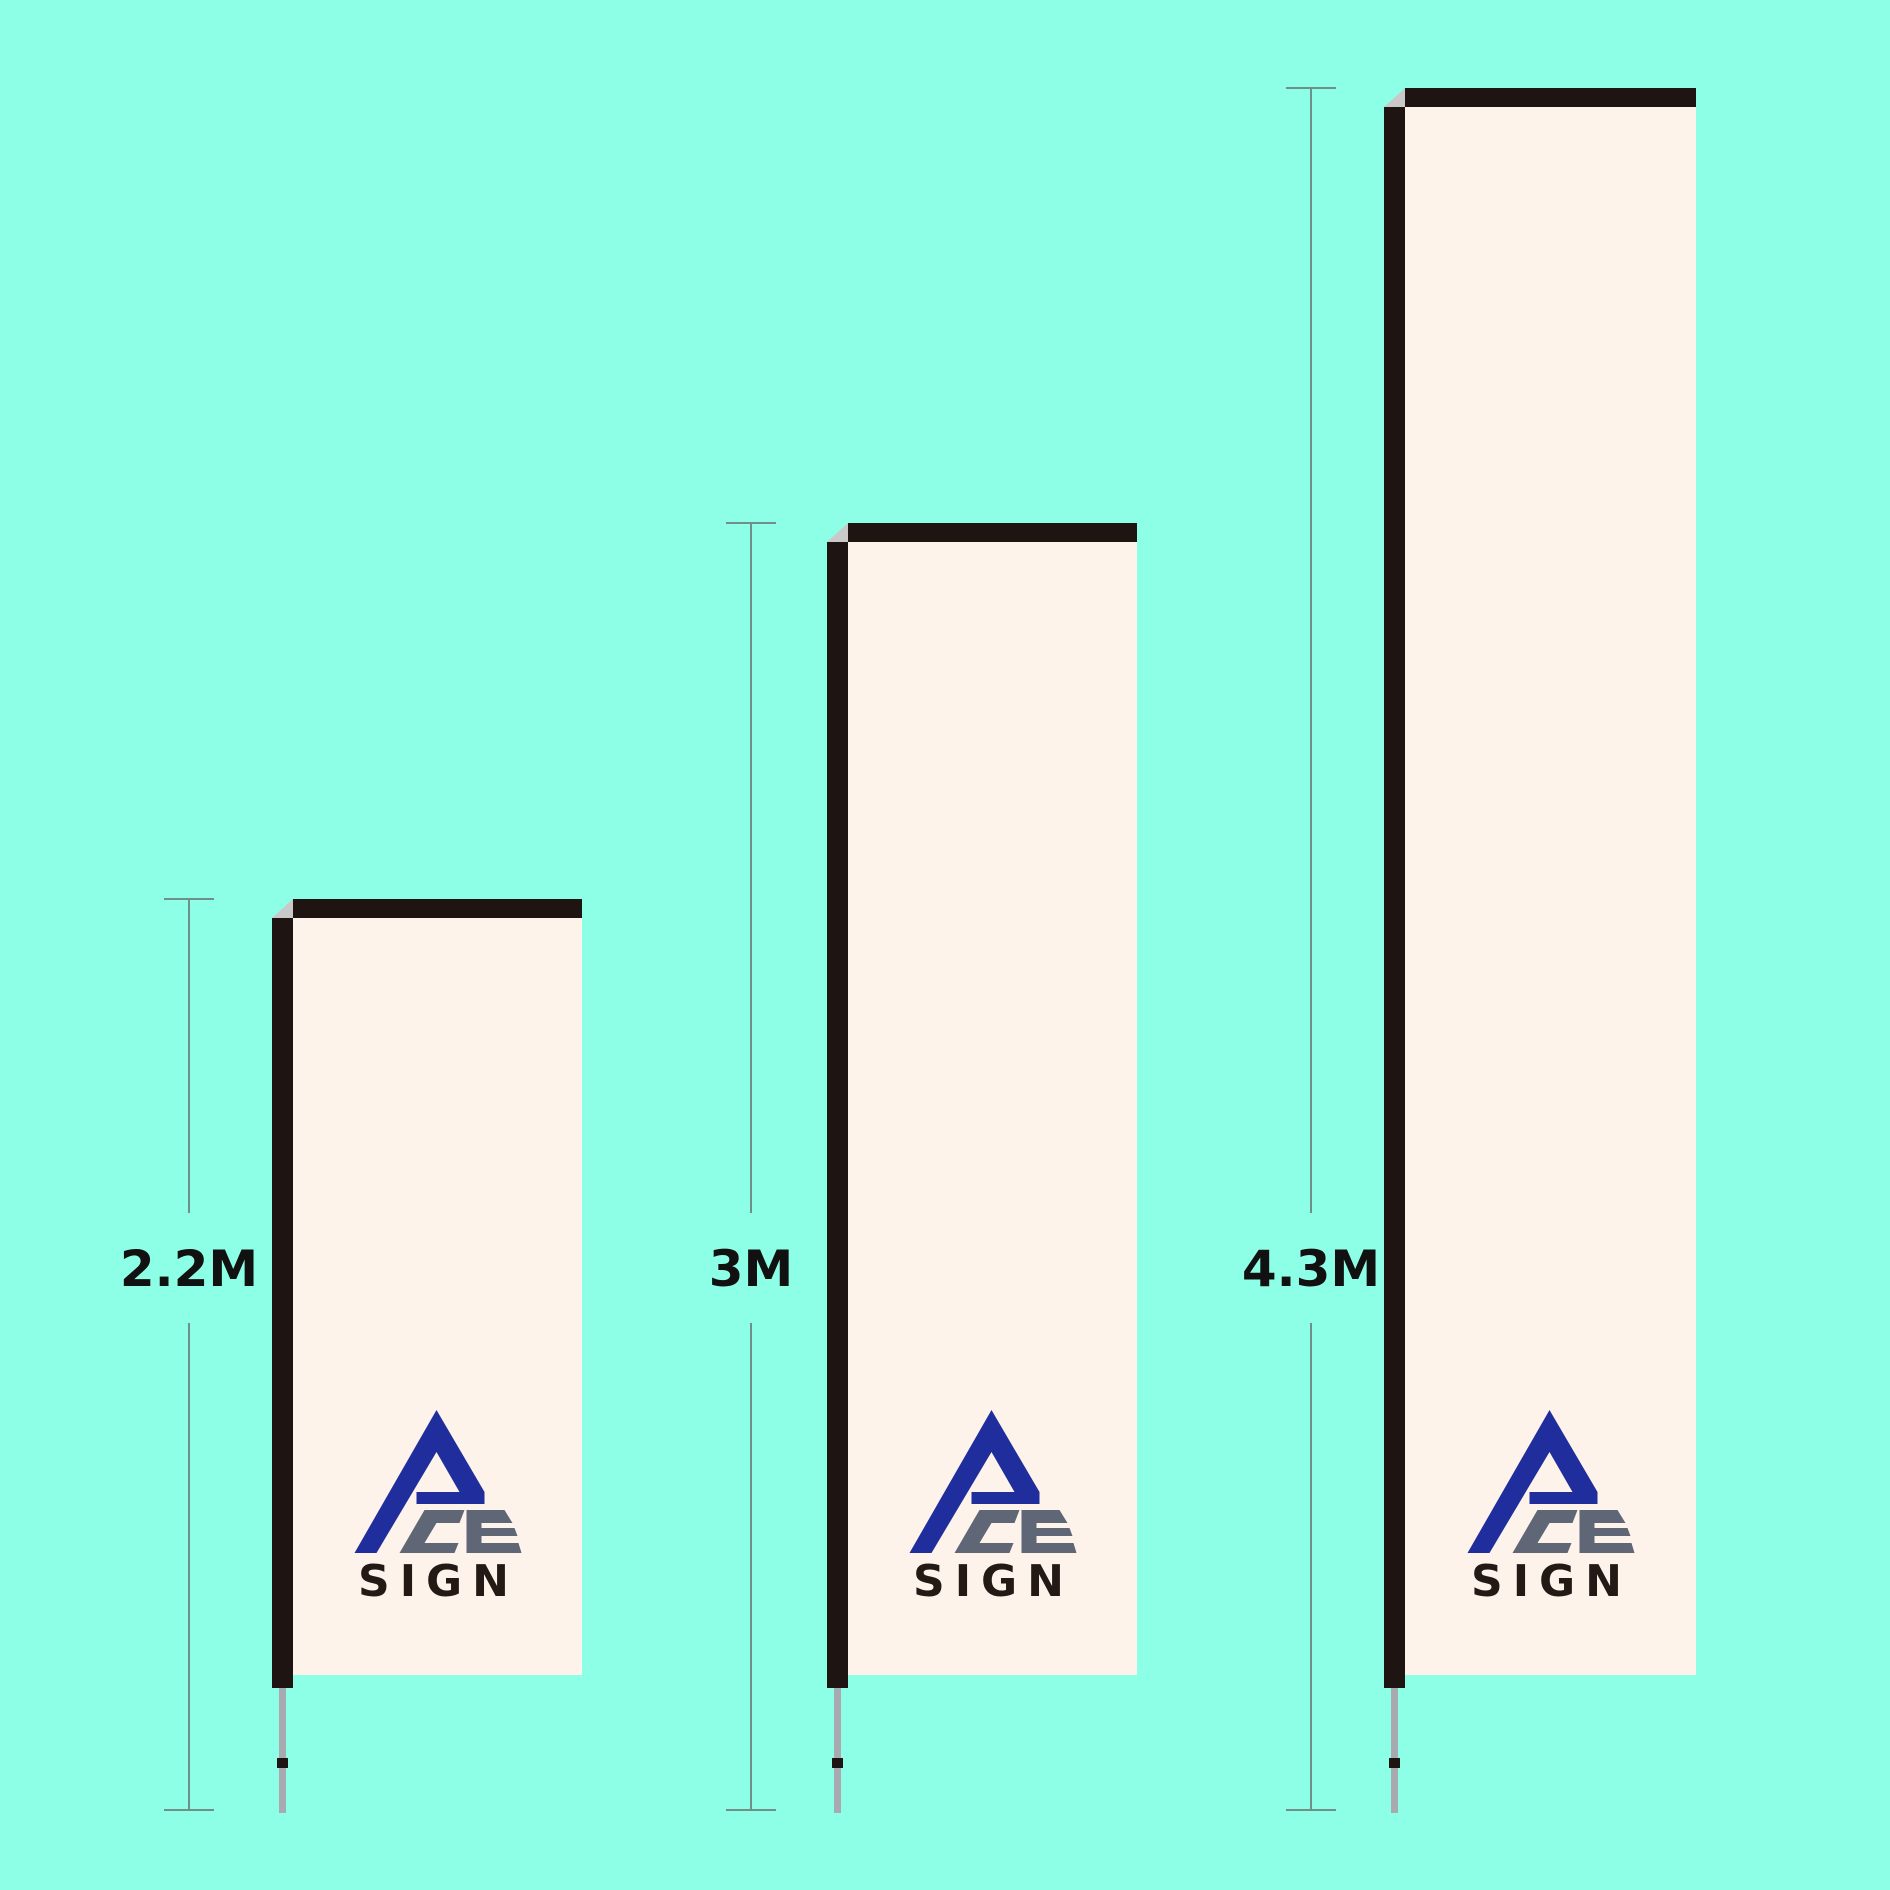  Describe the element at coordinates (351, 1355) in the screenshot. I see `flag-1: 2.2M SIGN` at that location.